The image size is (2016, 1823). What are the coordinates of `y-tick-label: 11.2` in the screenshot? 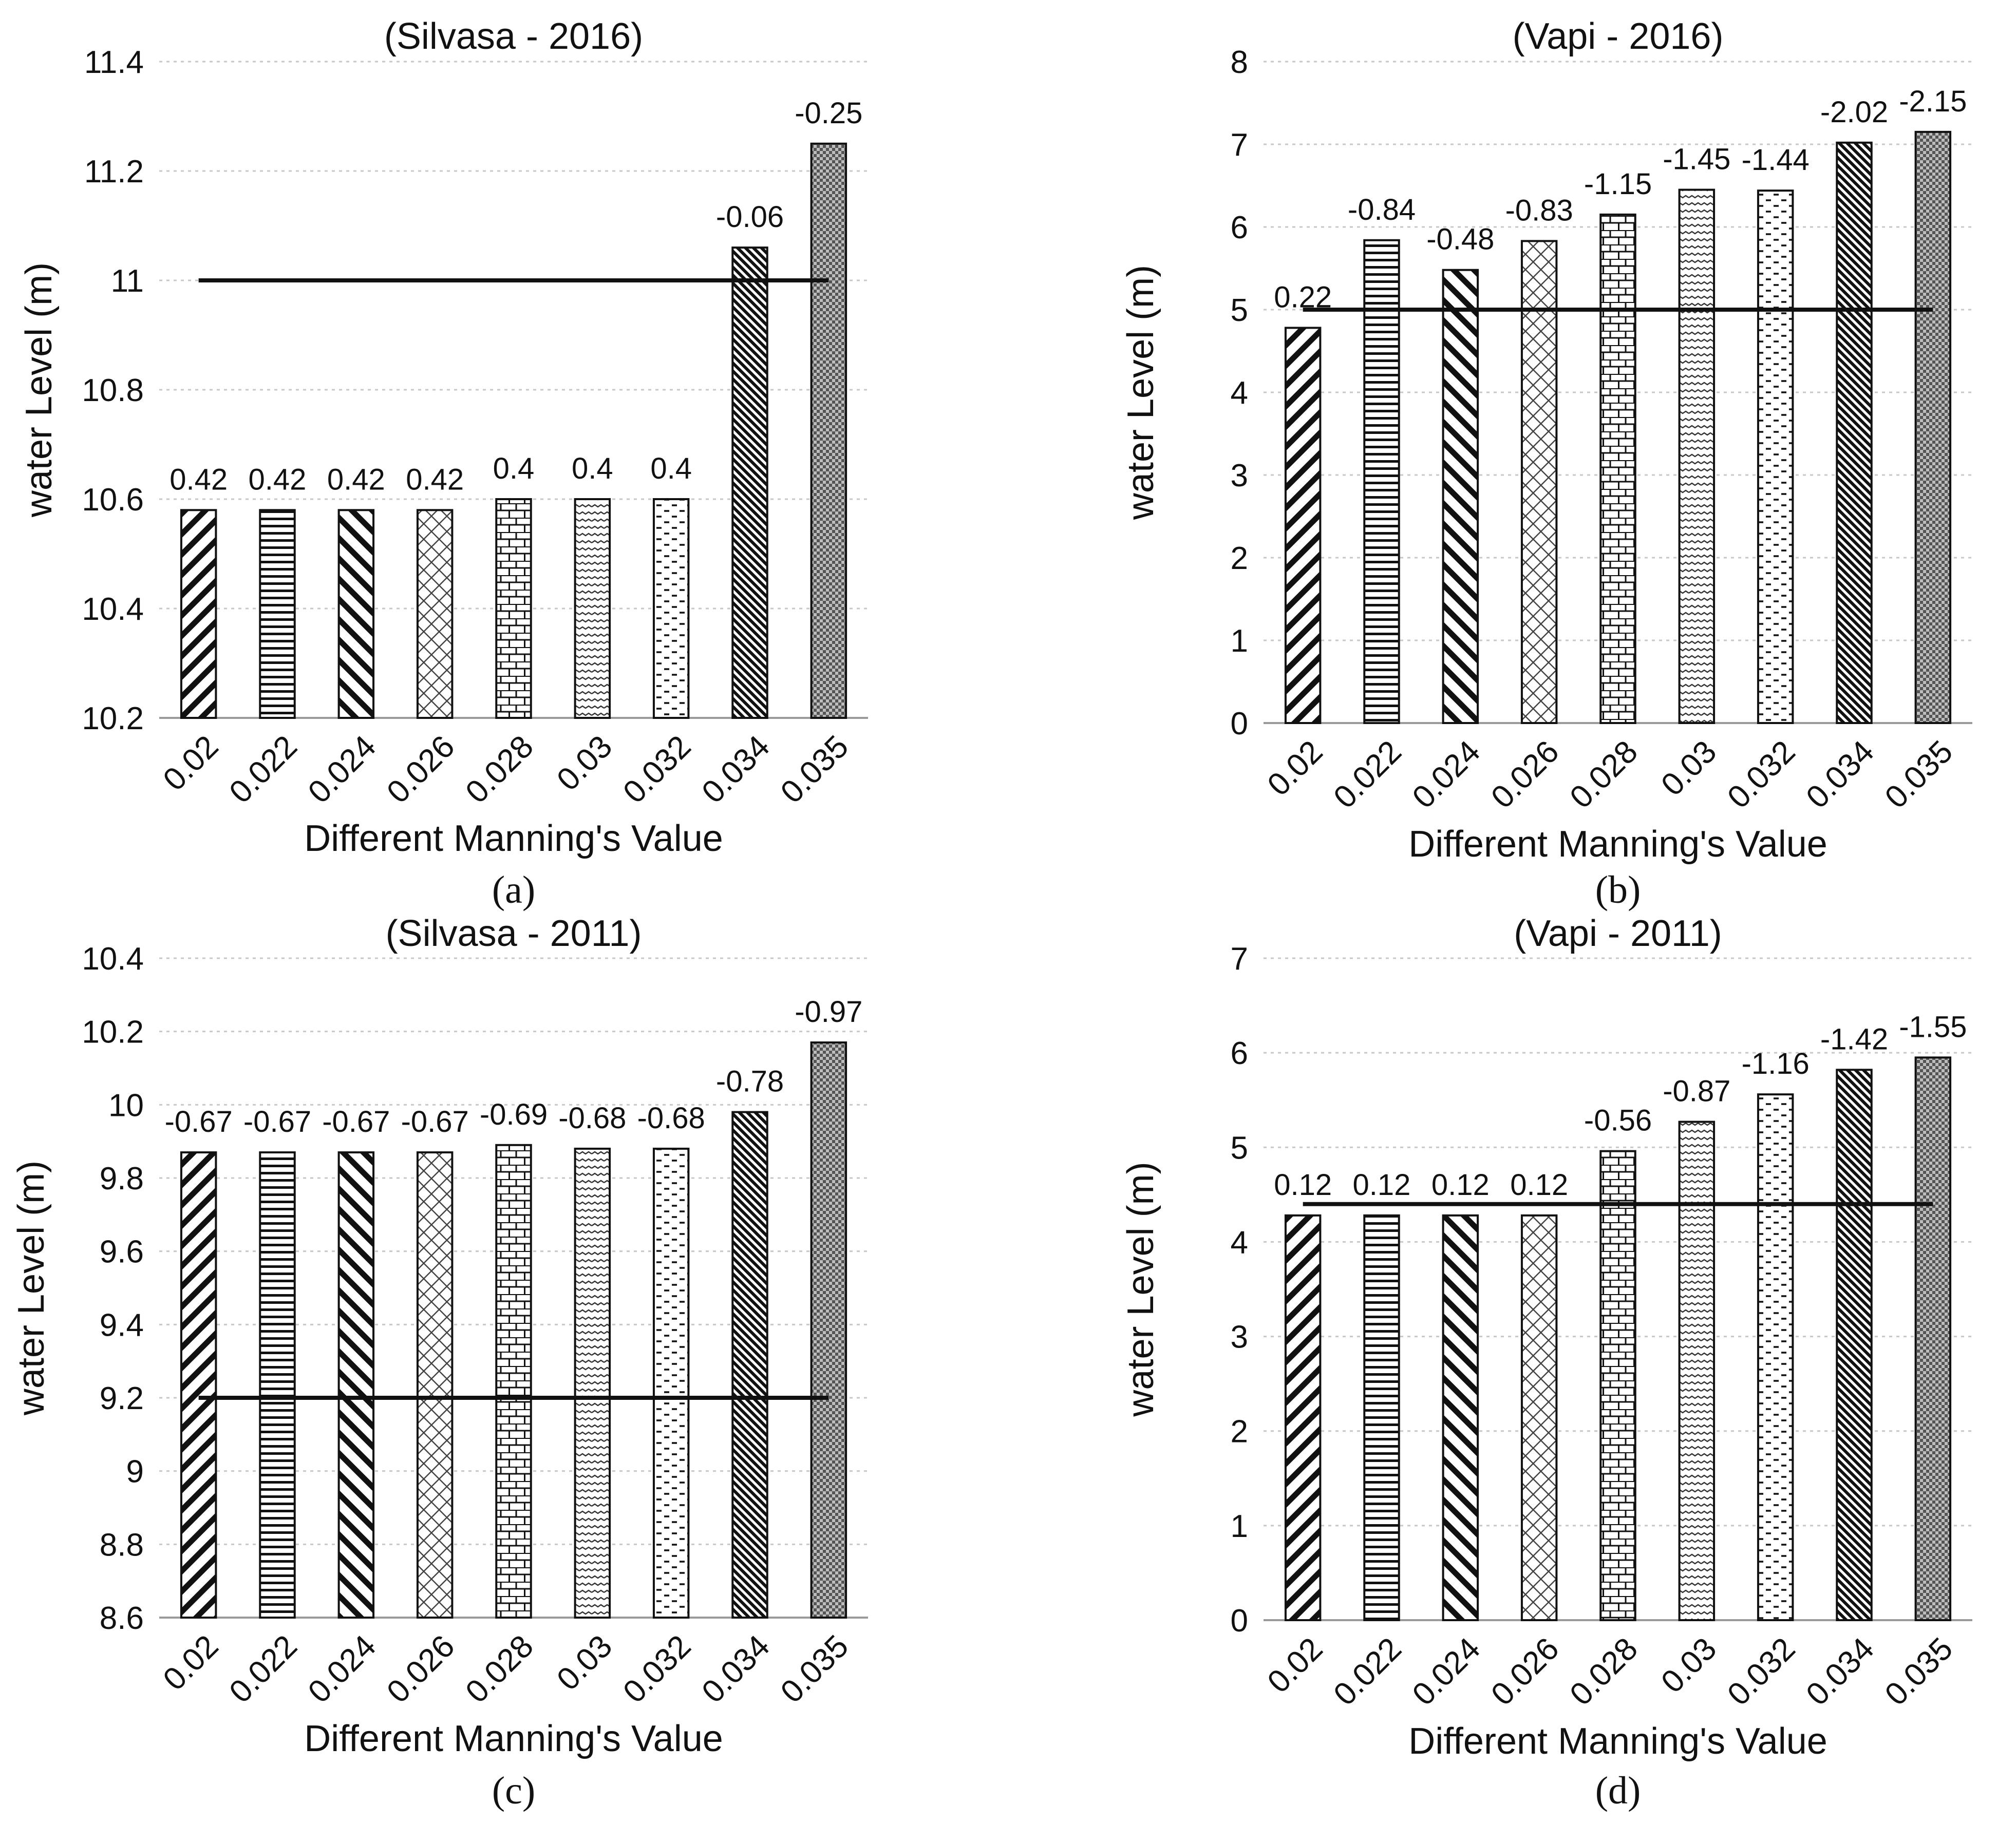 It's located at (114, 171).